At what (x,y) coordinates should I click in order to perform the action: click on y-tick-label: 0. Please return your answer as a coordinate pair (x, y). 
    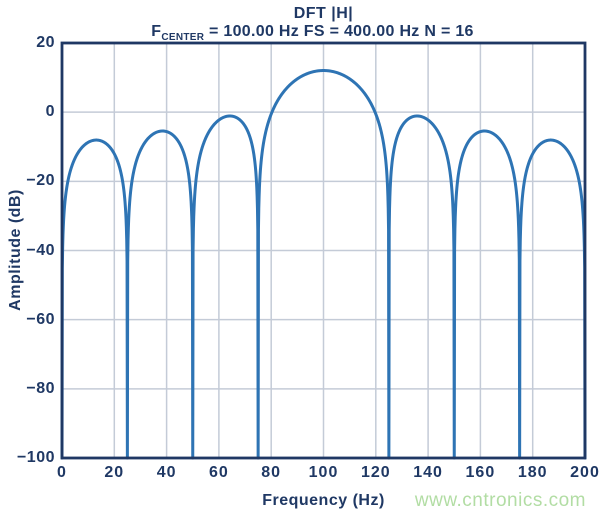
    Looking at the image, I should click on (50, 112).